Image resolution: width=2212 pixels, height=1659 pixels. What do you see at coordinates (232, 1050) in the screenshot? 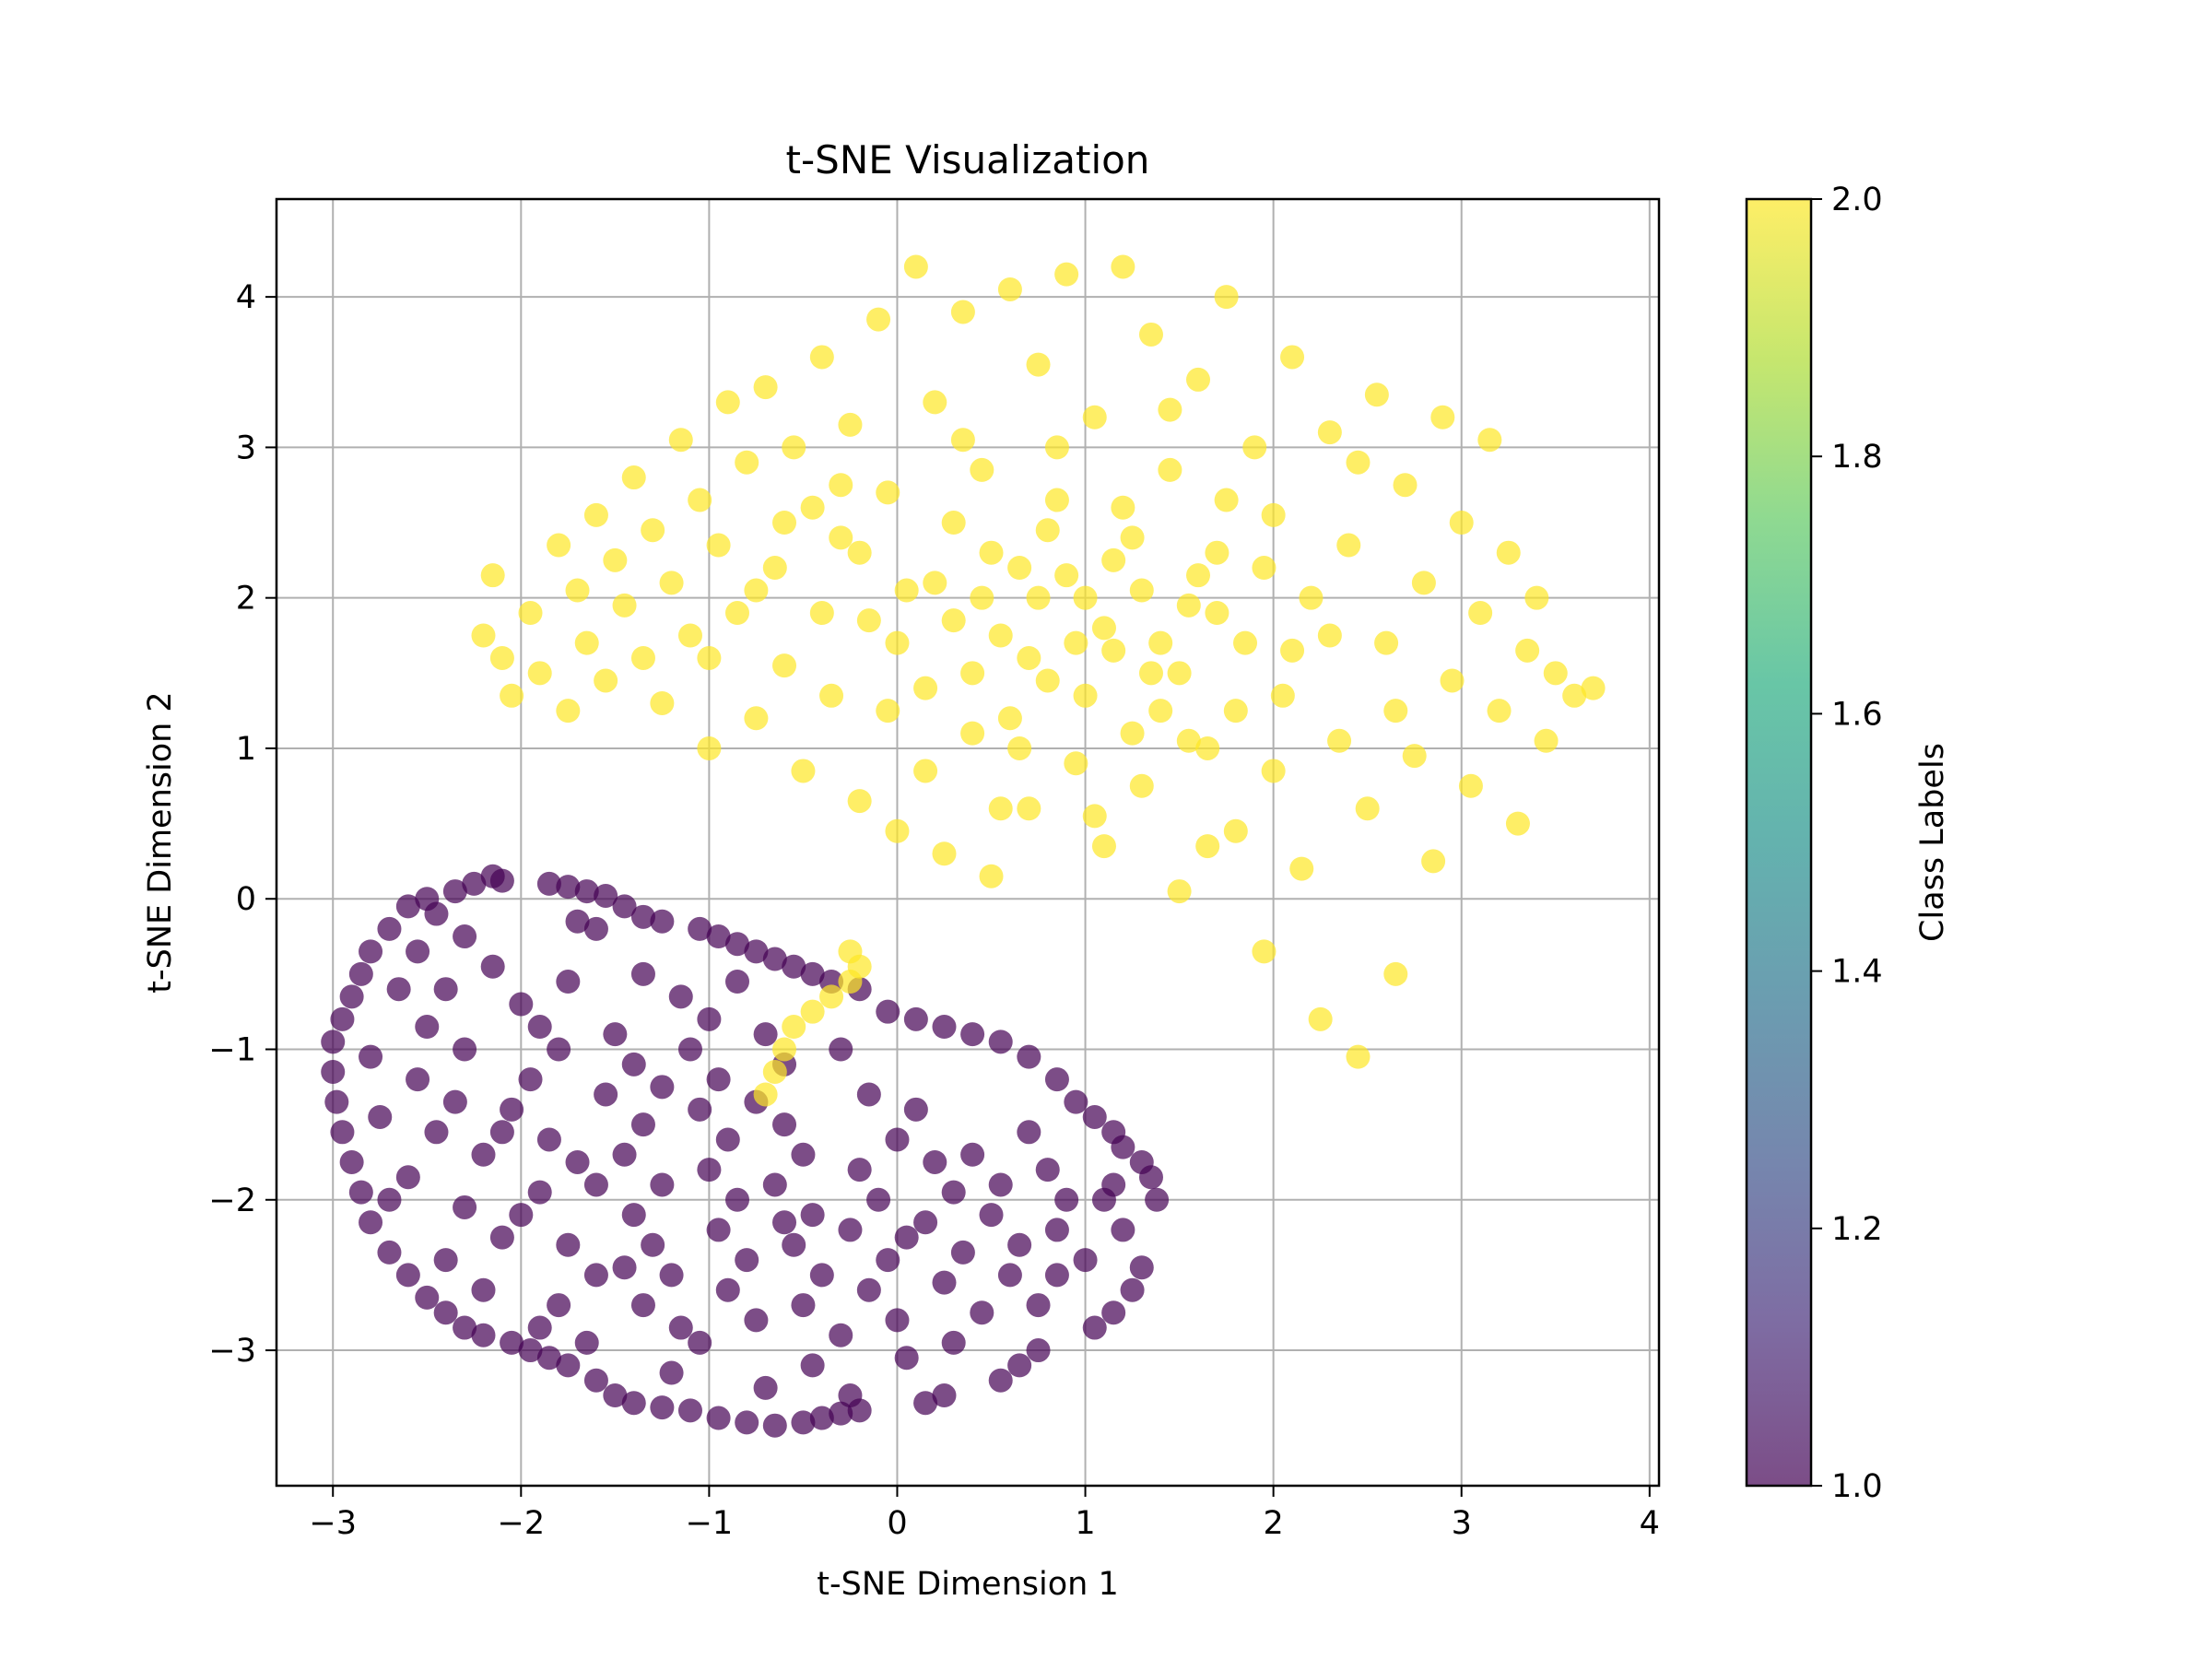
I see `y-tick-label: −1` at bounding box center [232, 1050].